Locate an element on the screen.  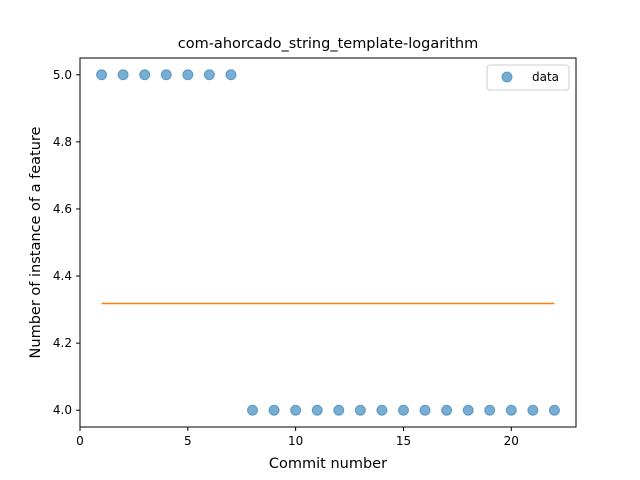
chart-title: com-ahorcado_string_template-logarithm is located at coordinates (328, 44).